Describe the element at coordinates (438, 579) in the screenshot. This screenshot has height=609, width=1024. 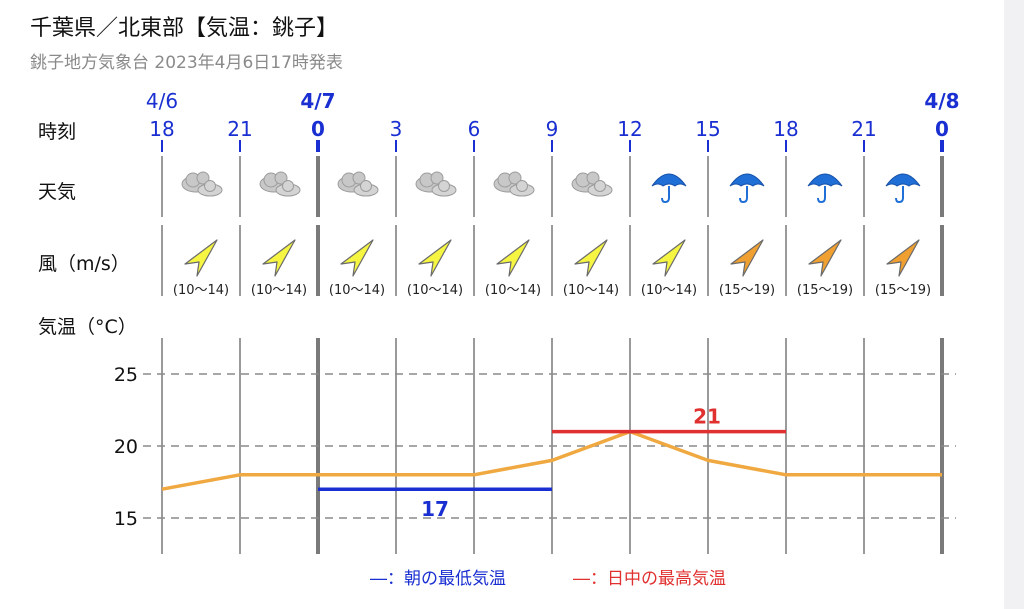
I see `legend-min-temp: ―：朝の最低気温` at that location.